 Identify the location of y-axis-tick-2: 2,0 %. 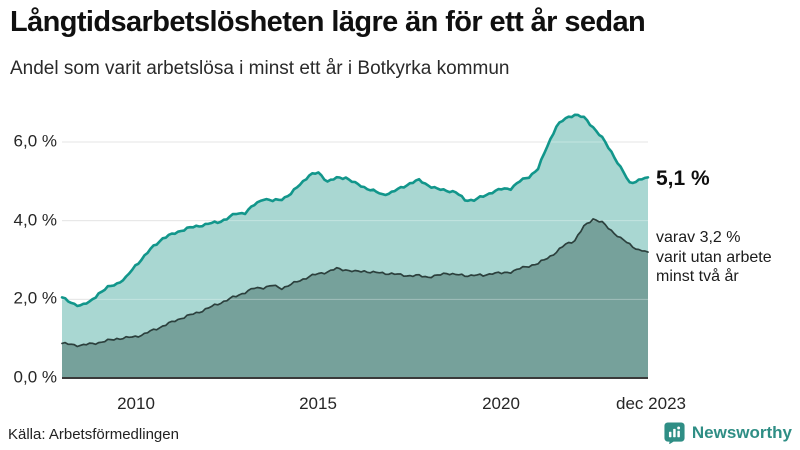
(35, 298).